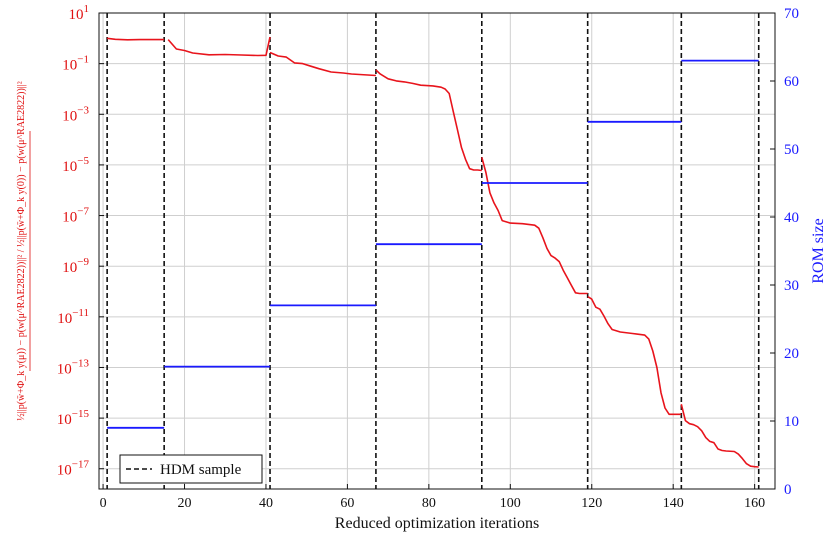 The height and width of the screenshot is (538, 831). Describe the element at coordinates (73, 469) in the screenshot. I see `left-tick-label: 10⁻¹⁷` at that location.